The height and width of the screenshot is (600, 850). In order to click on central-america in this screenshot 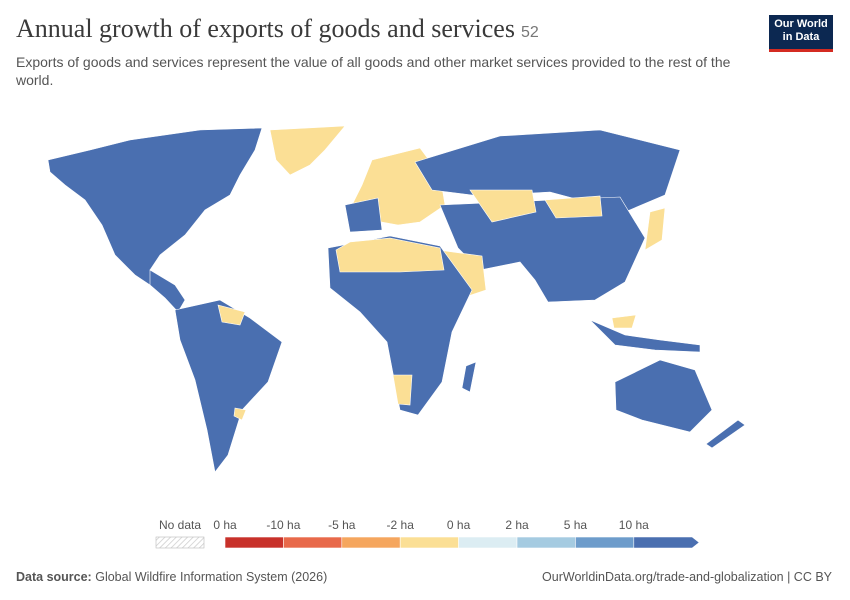, I will do `click(167, 291)`.